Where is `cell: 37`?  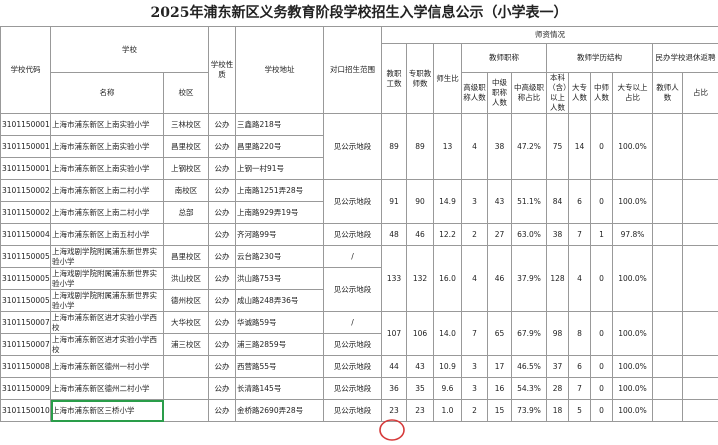
cell: 37 is located at coordinates (557, 366).